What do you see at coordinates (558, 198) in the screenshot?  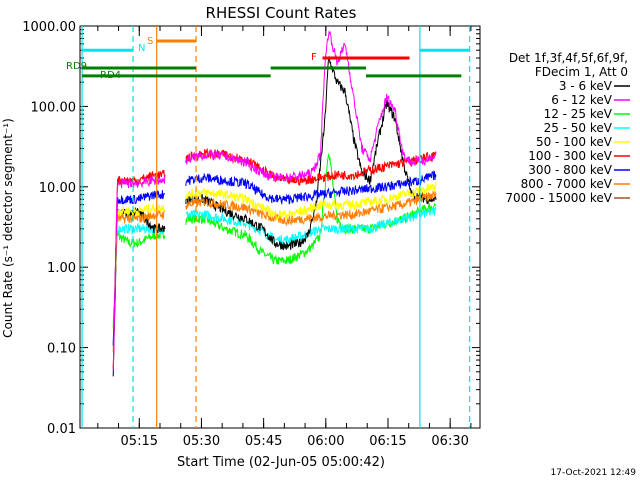 I see `legend-label: 7000 - 15000 keV` at bounding box center [558, 198].